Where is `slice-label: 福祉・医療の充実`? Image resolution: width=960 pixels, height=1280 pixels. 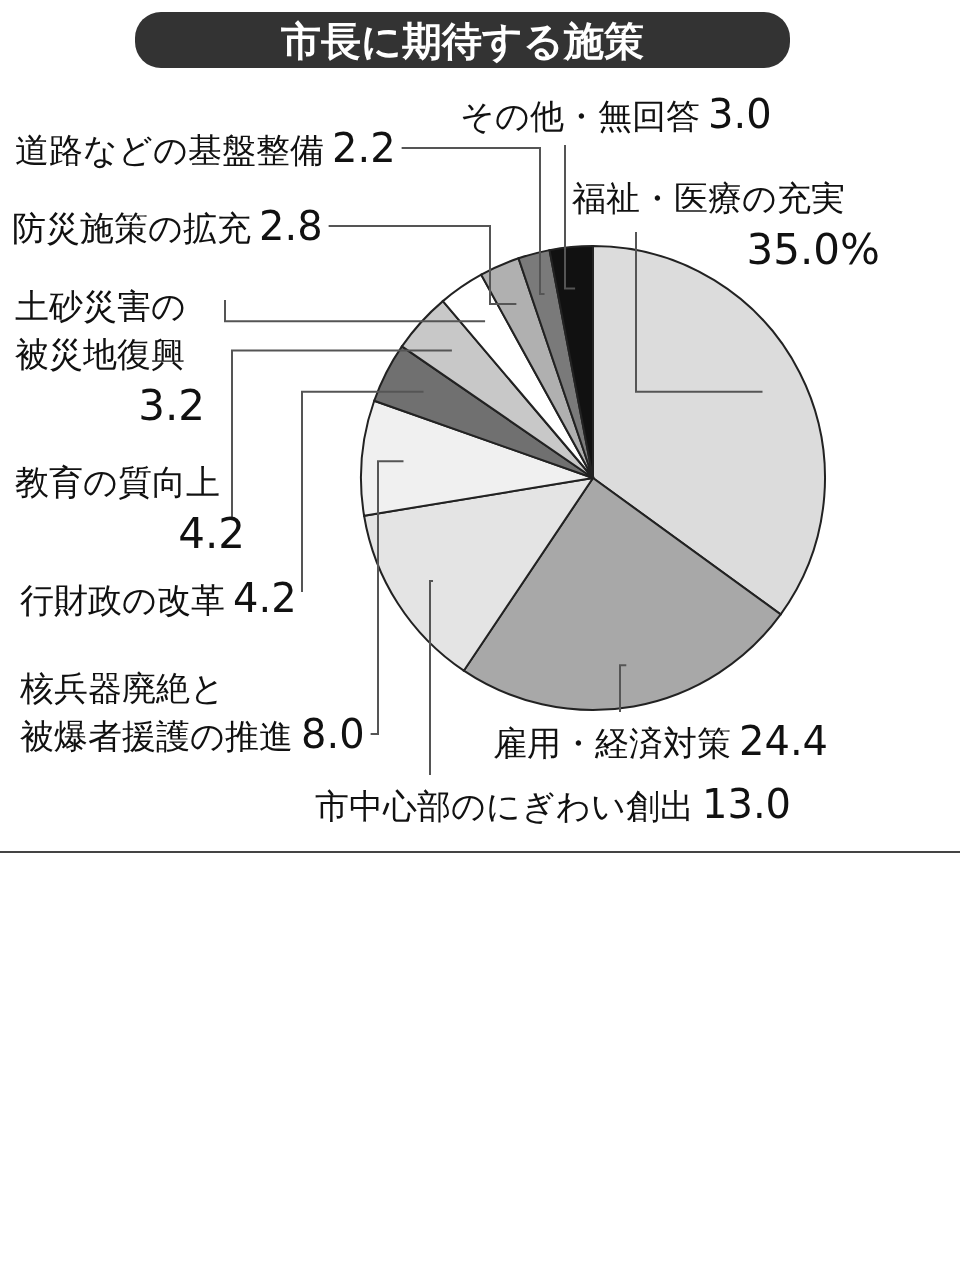
slice-label: 福祉・医療の充実 is located at coordinates (708, 198).